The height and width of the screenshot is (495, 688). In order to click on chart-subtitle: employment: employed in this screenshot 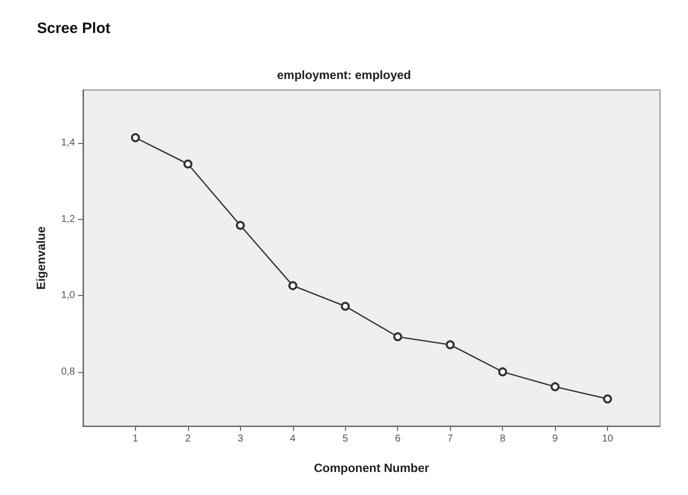, I will do `click(344, 75)`.